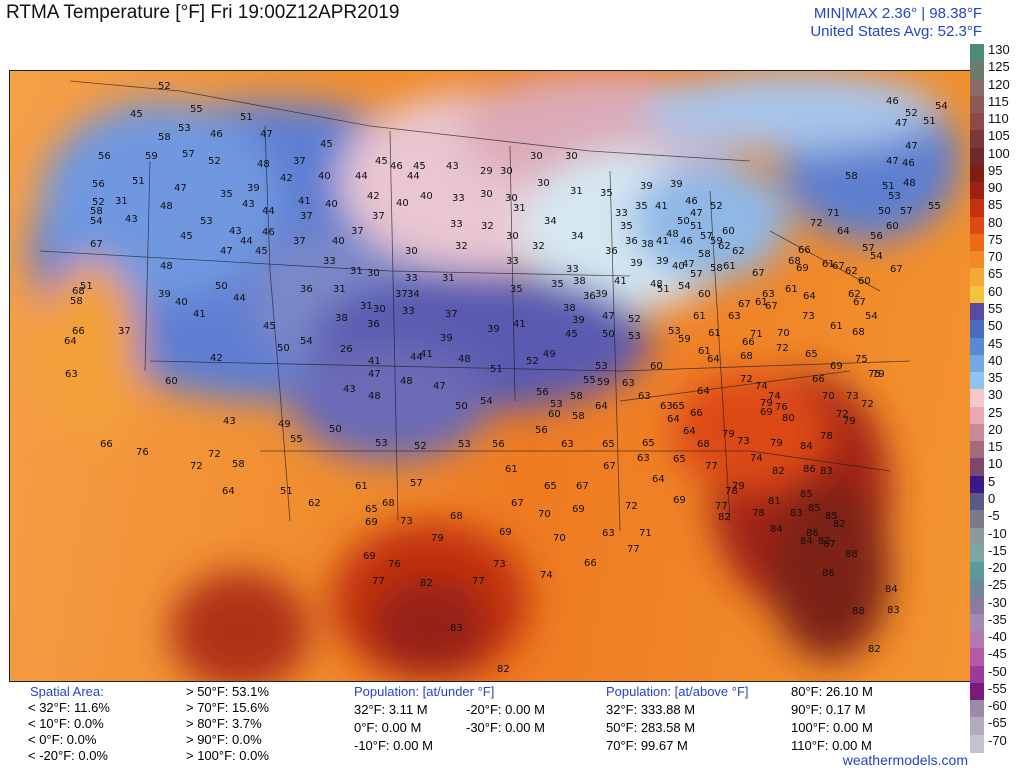 This screenshot has width=1024, height=768. What do you see at coordinates (78, 331) in the screenshot?
I see `temperature-label: 66` at bounding box center [78, 331].